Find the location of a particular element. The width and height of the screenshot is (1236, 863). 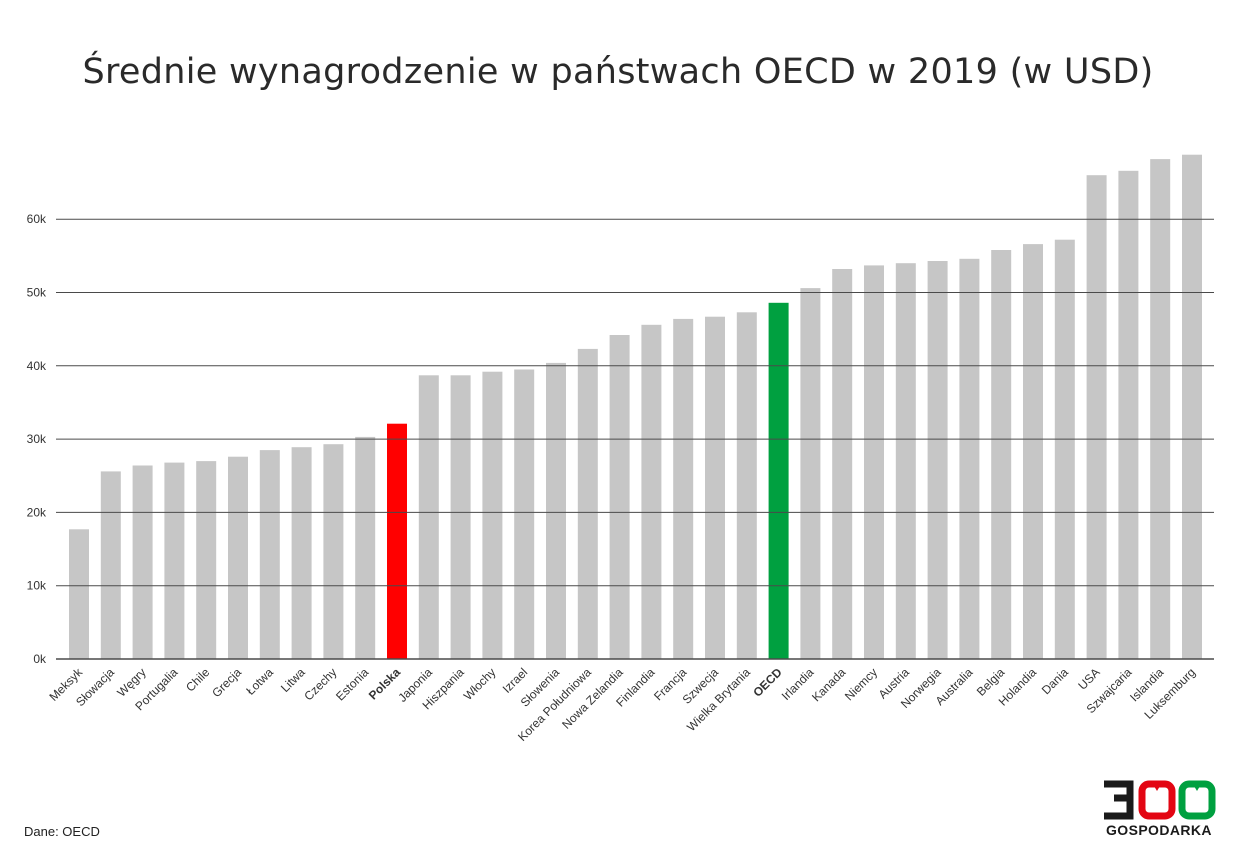

bar-łotwa is located at coordinates (269, 554).